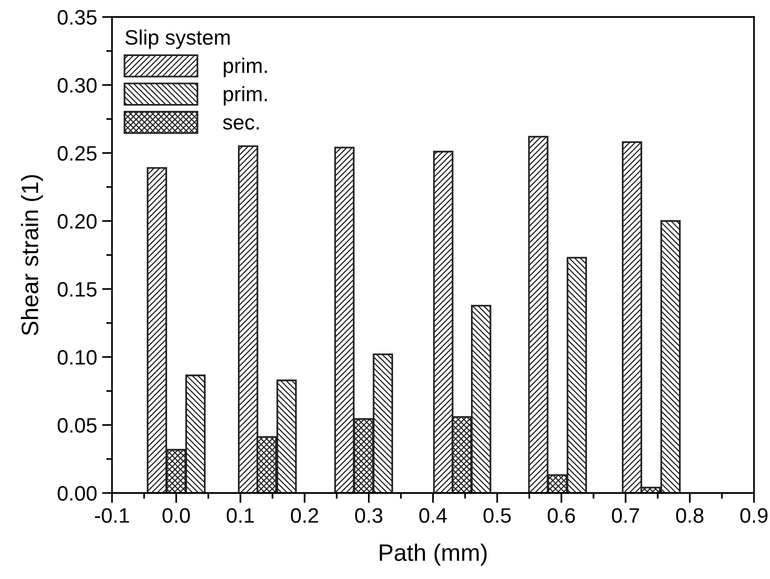 Image resolution: width=770 pixels, height=579 pixels. I want to click on y-tick-label: 0.35, so click(77, 17).